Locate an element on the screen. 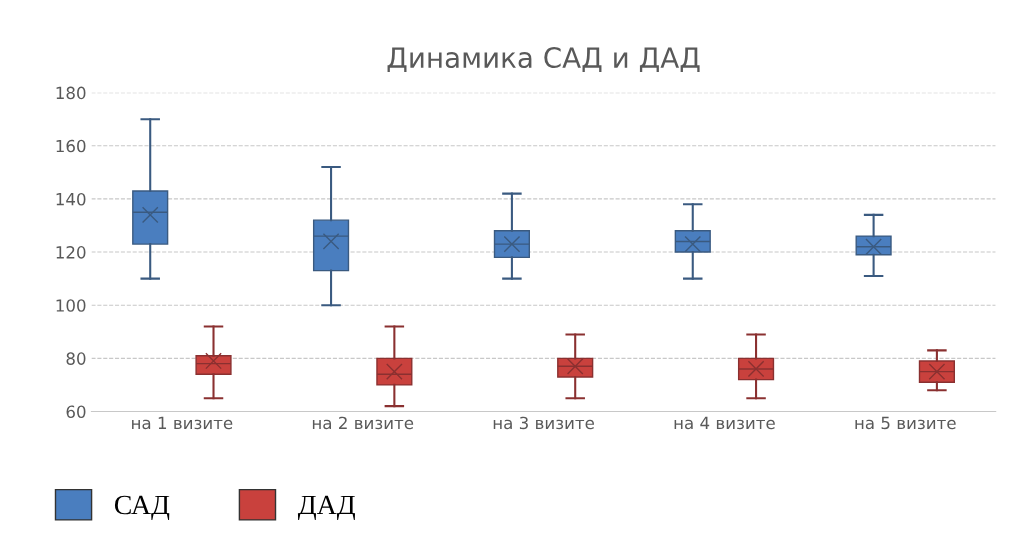 The width and height of the screenshot is (1016, 545). y-tick-label: 80 is located at coordinates (76, 358).